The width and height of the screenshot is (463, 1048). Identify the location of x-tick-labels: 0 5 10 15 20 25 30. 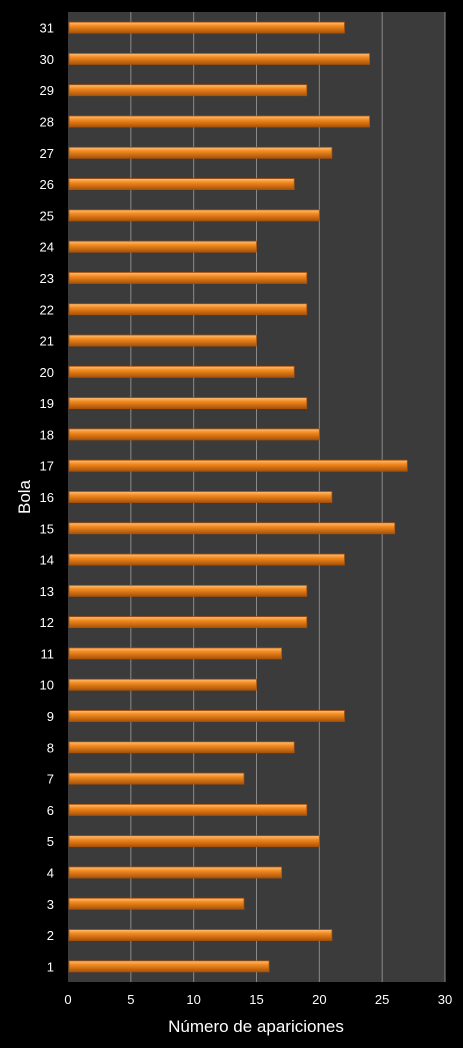
(258, 999).